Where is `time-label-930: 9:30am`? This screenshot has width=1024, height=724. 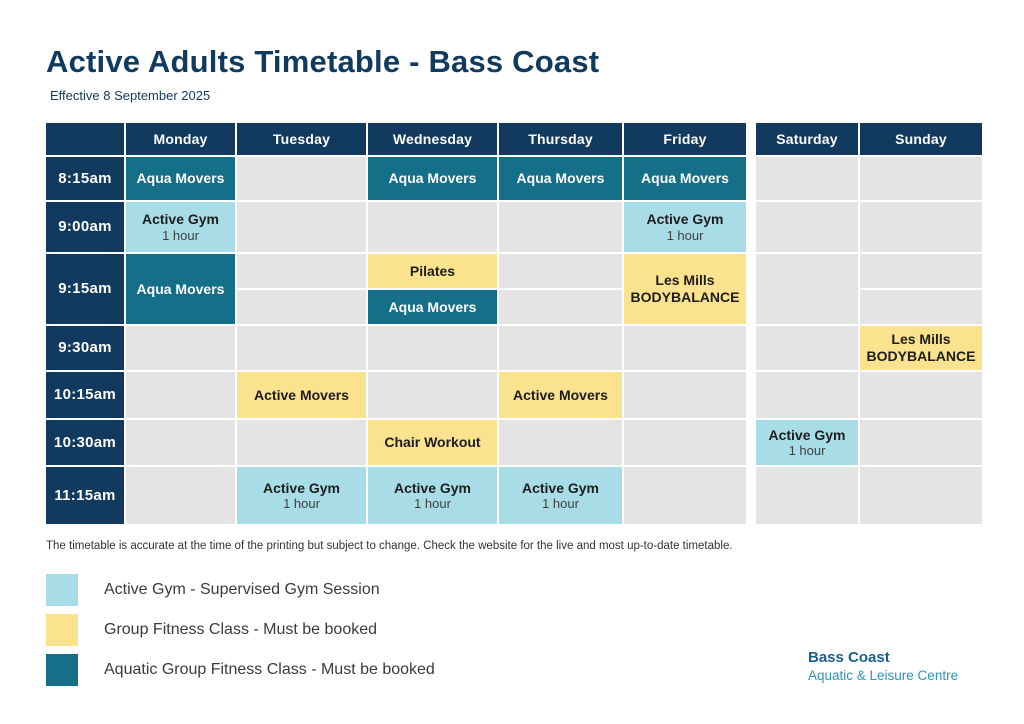
time-label-930: 9:30am is located at coordinates (85, 348).